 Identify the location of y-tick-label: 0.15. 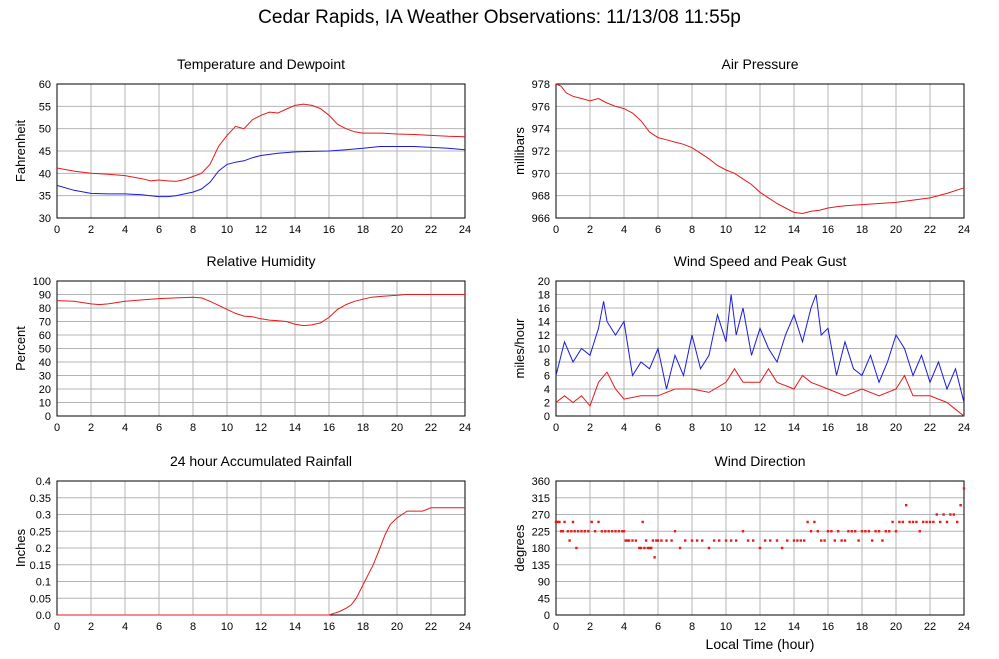
(40, 566).